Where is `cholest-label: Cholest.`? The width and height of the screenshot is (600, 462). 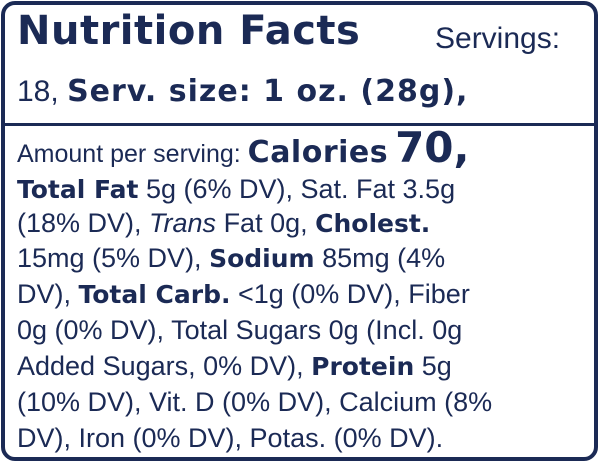
cholest-label: Cholest. is located at coordinates (373, 223).